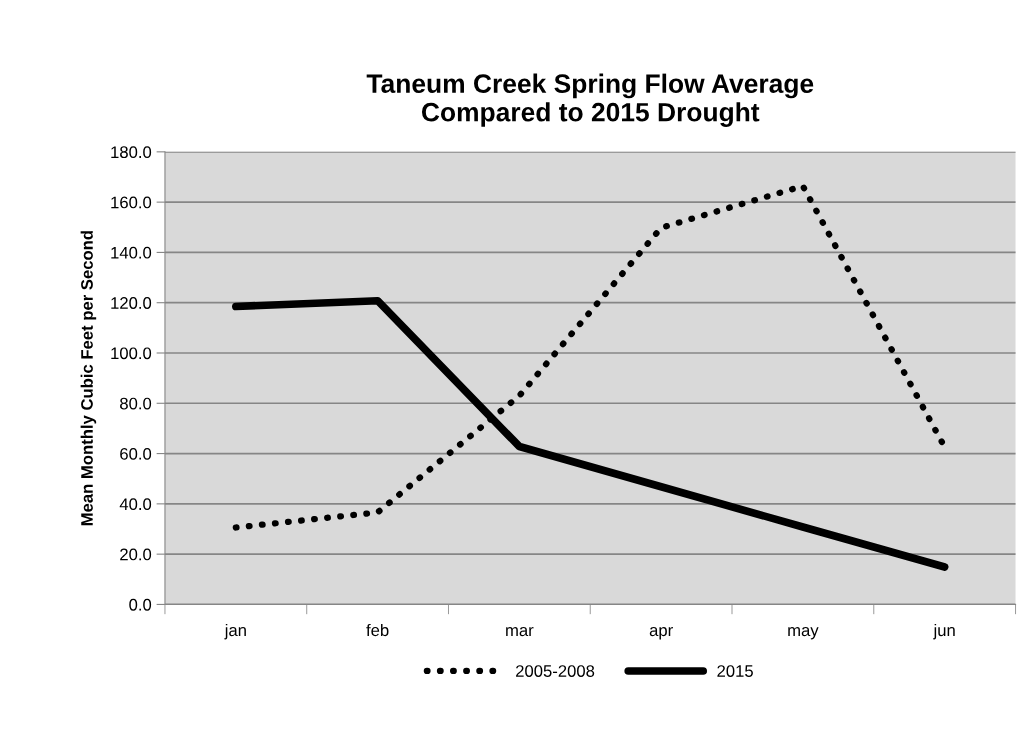  Describe the element at coordinates (131, 202) in the screenshot. I see `y-tick-label: 160.0` at that location.